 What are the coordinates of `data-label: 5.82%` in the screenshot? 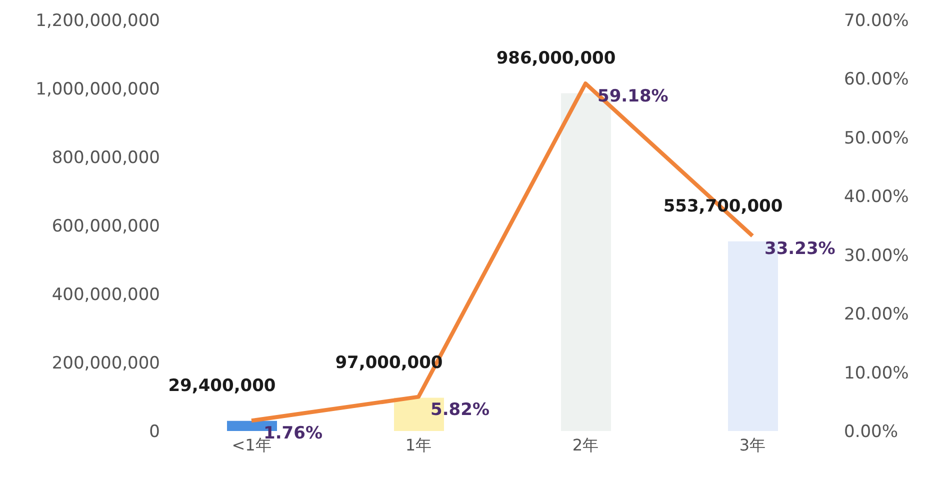 It's located at (460, 410).